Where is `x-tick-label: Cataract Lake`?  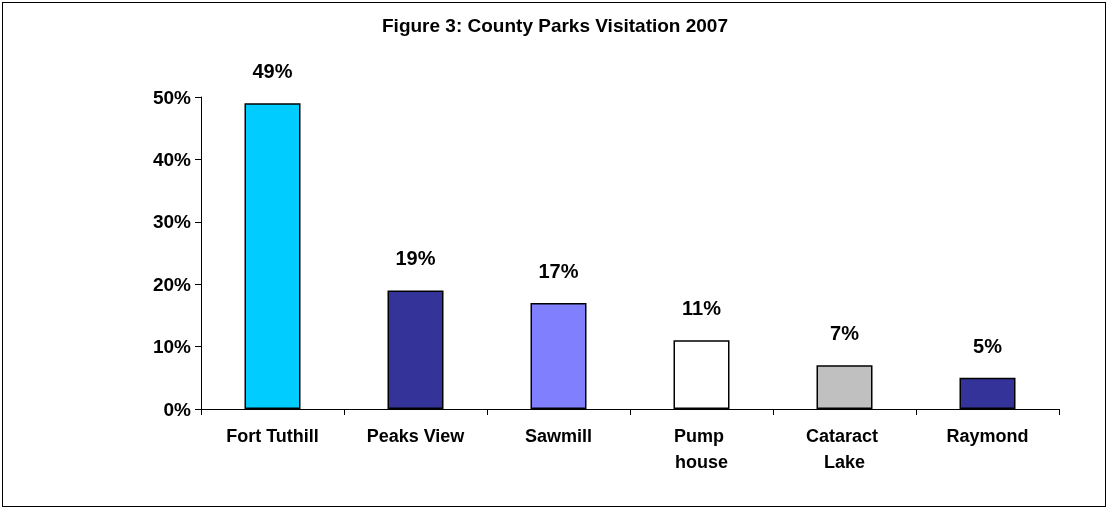
x-tick-label: Cataract Lake is located at coordinates (844, 449).